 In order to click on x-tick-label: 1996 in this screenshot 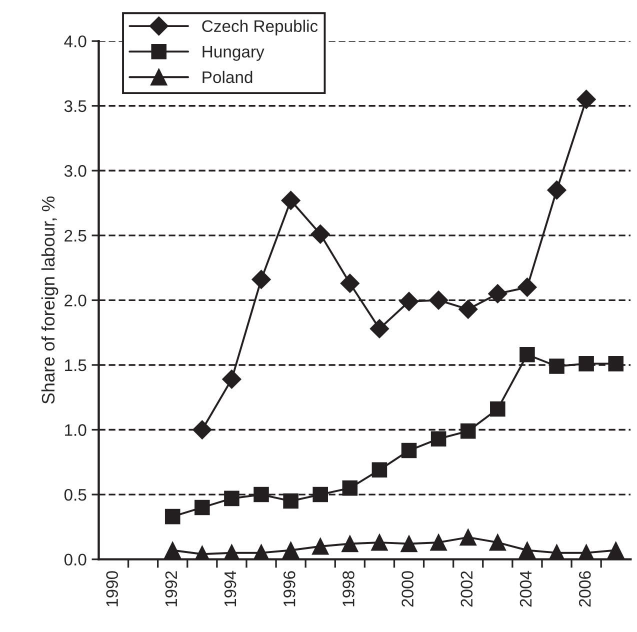, I will do `click(289, 588)`.